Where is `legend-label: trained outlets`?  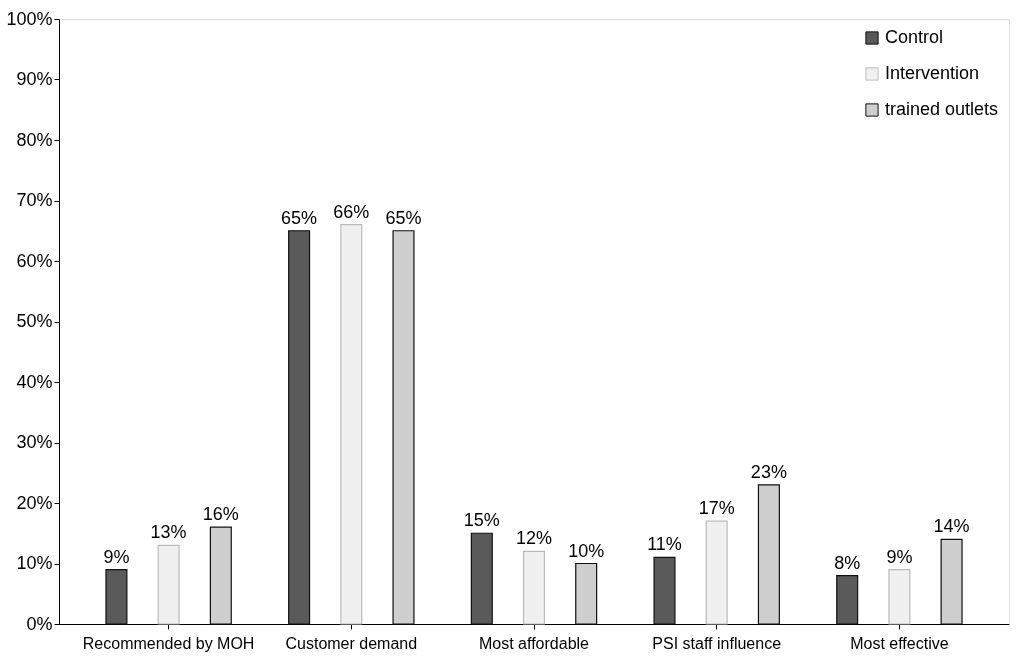 legend-label: trained outlets is located at coordinates (942, 109).